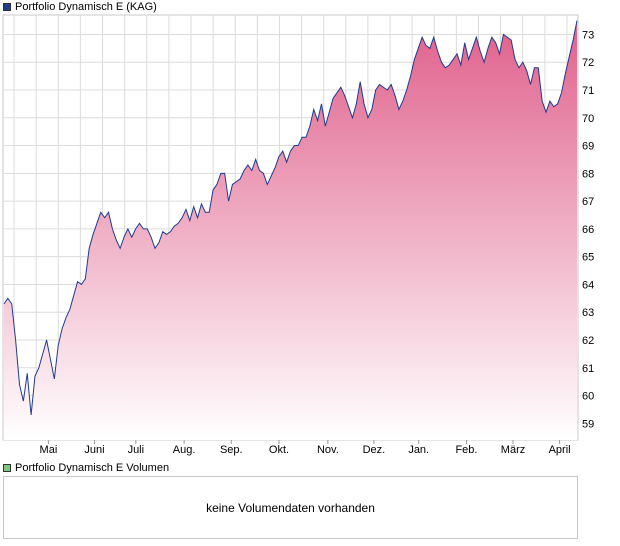 The image size is (620, 546). Describe the element at coordinates (184, 450) in the screenshot. I see `x-tick-label: Aug.` at that location.